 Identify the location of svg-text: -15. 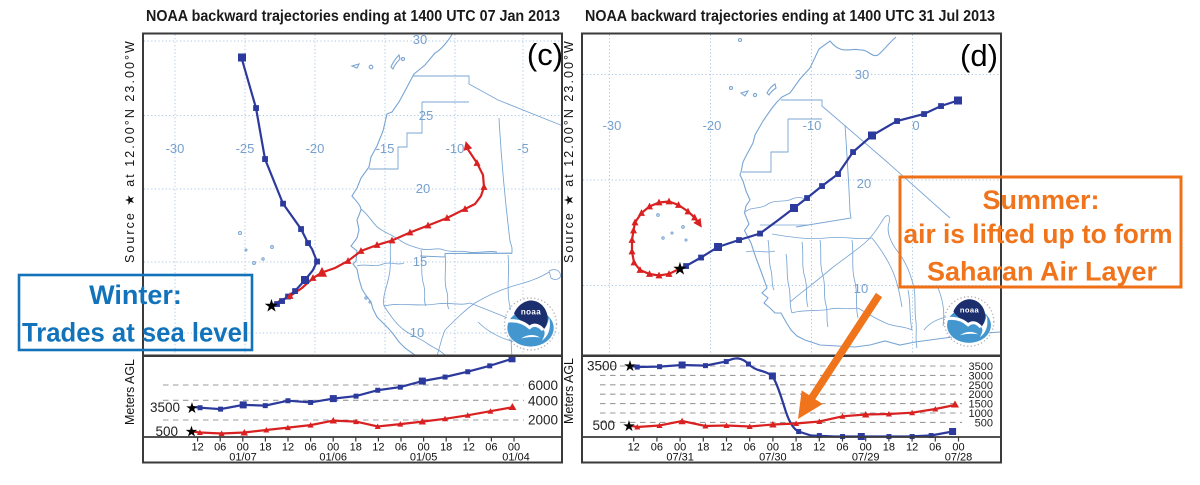
(385, 148).